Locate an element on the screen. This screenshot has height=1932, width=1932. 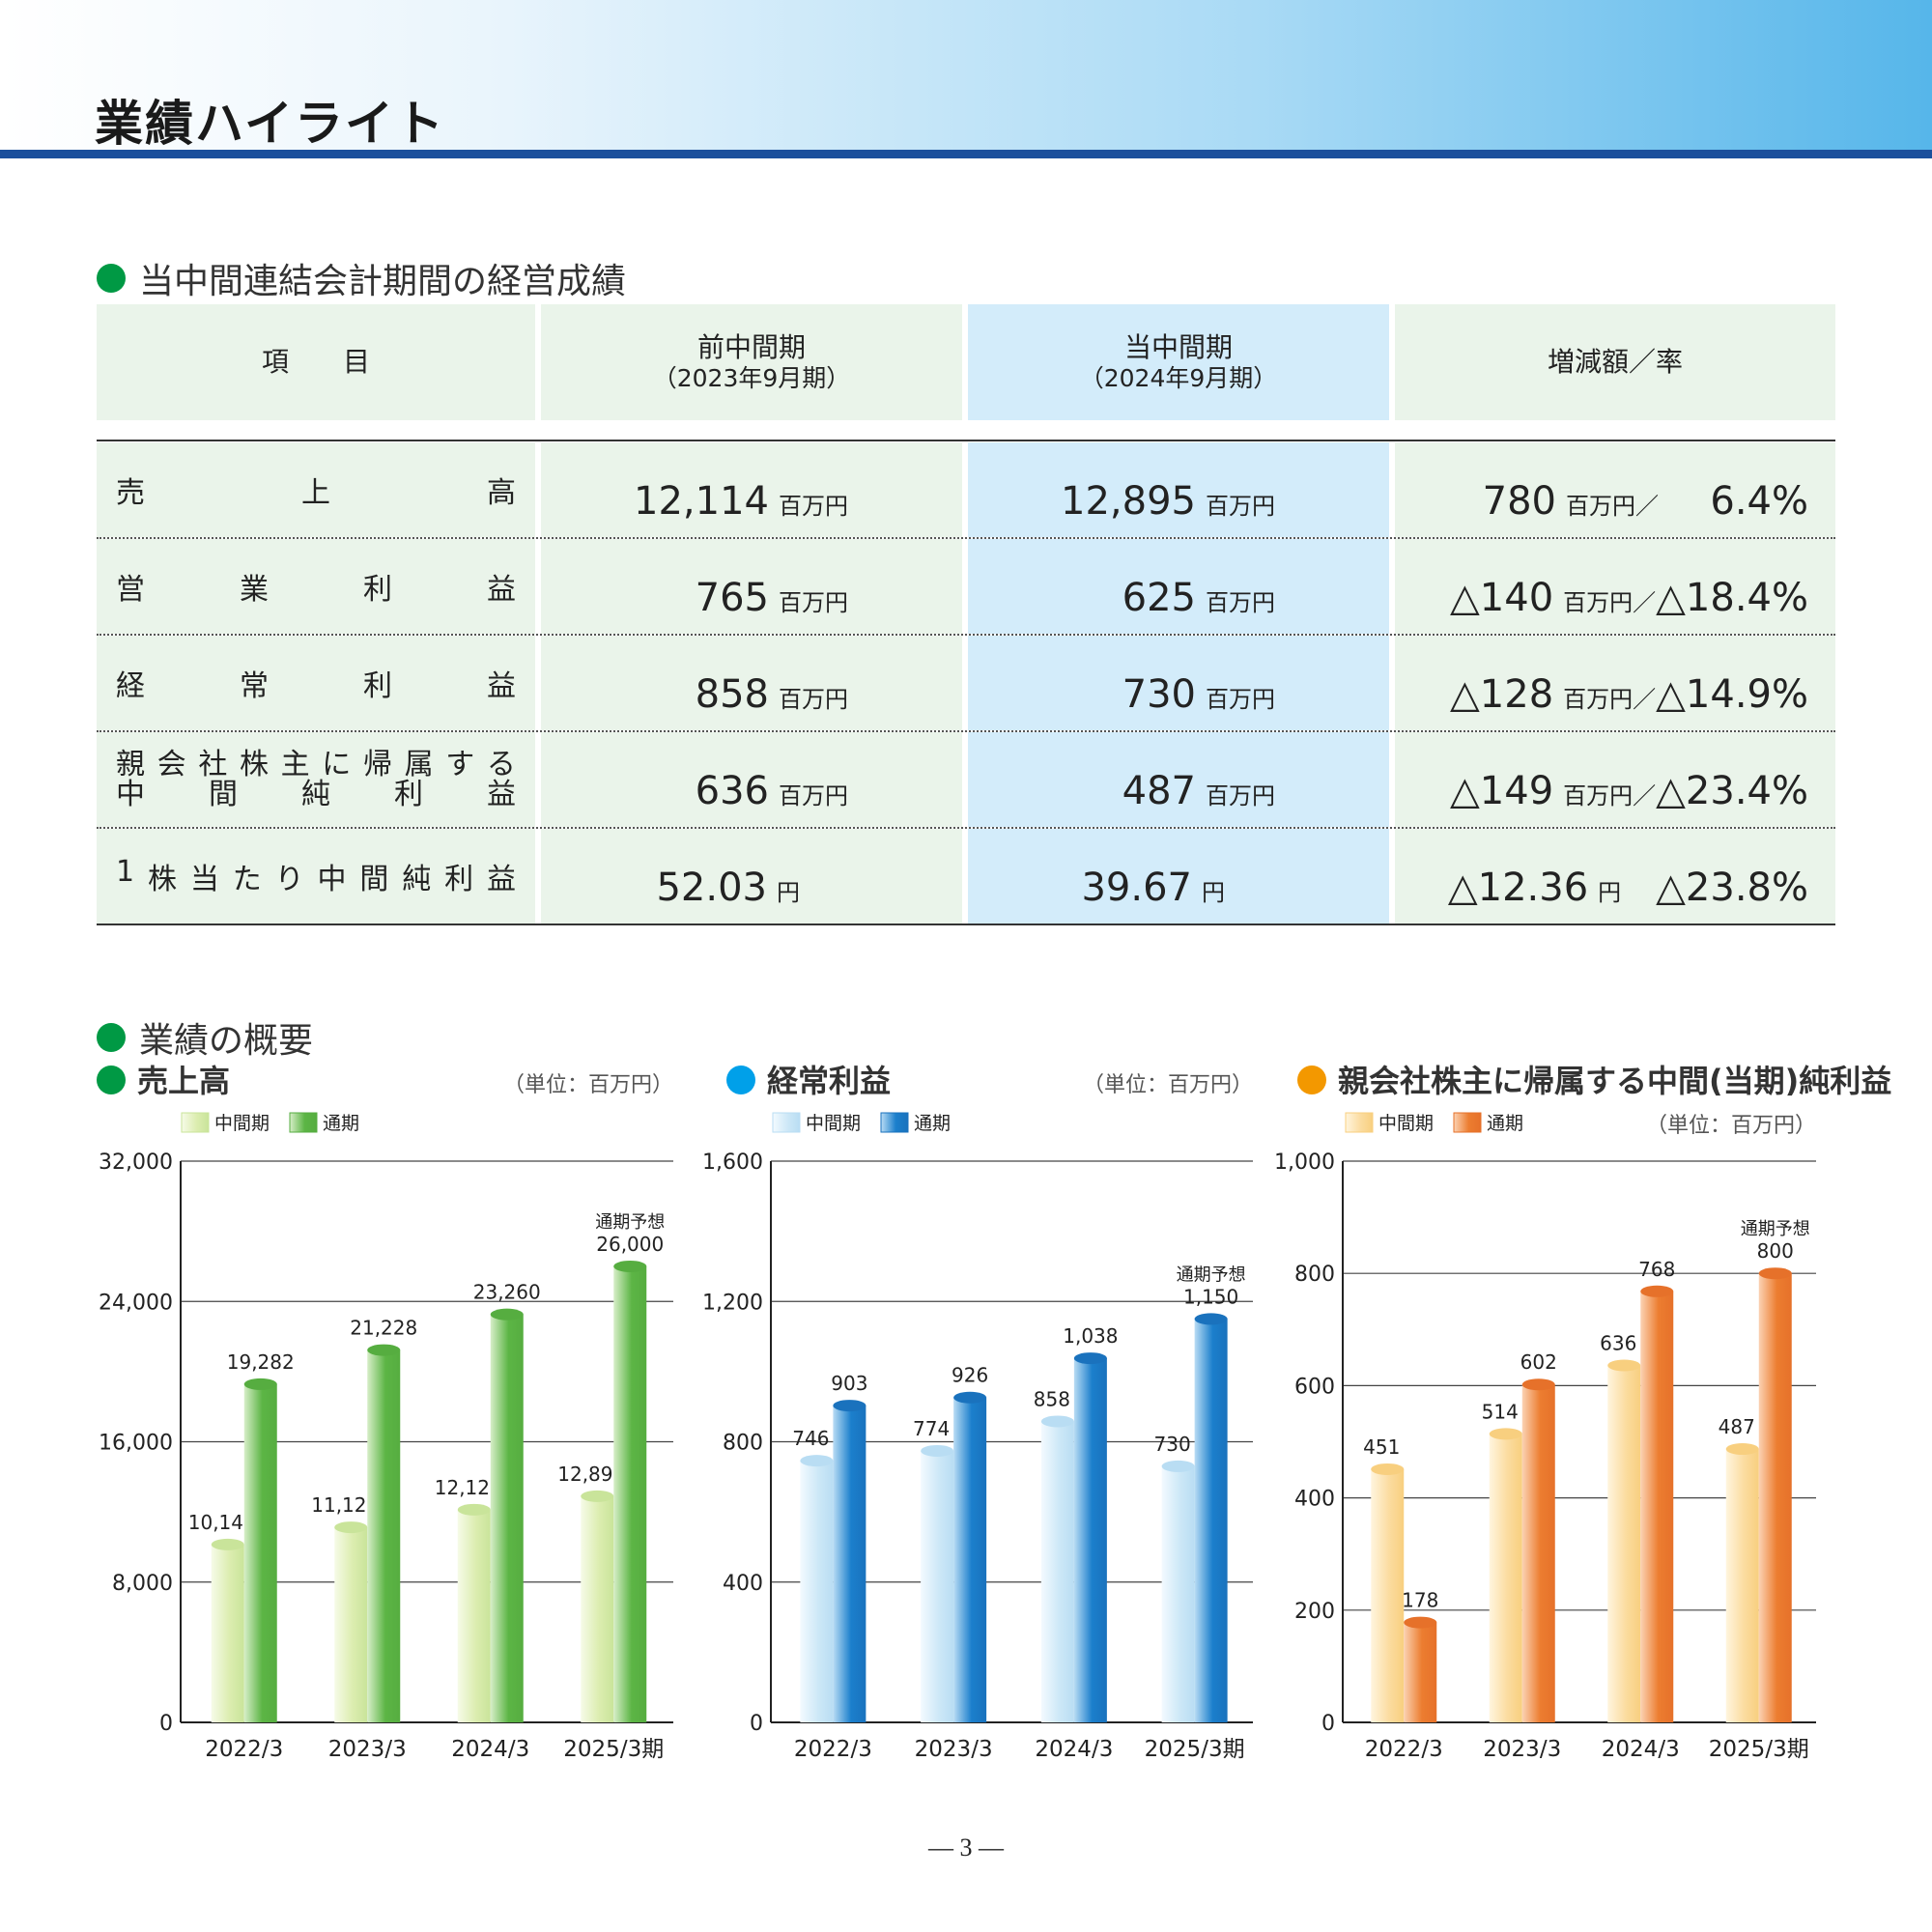
prev-value-cell: 12,114 百万円 is located at coordinates (751, 489).